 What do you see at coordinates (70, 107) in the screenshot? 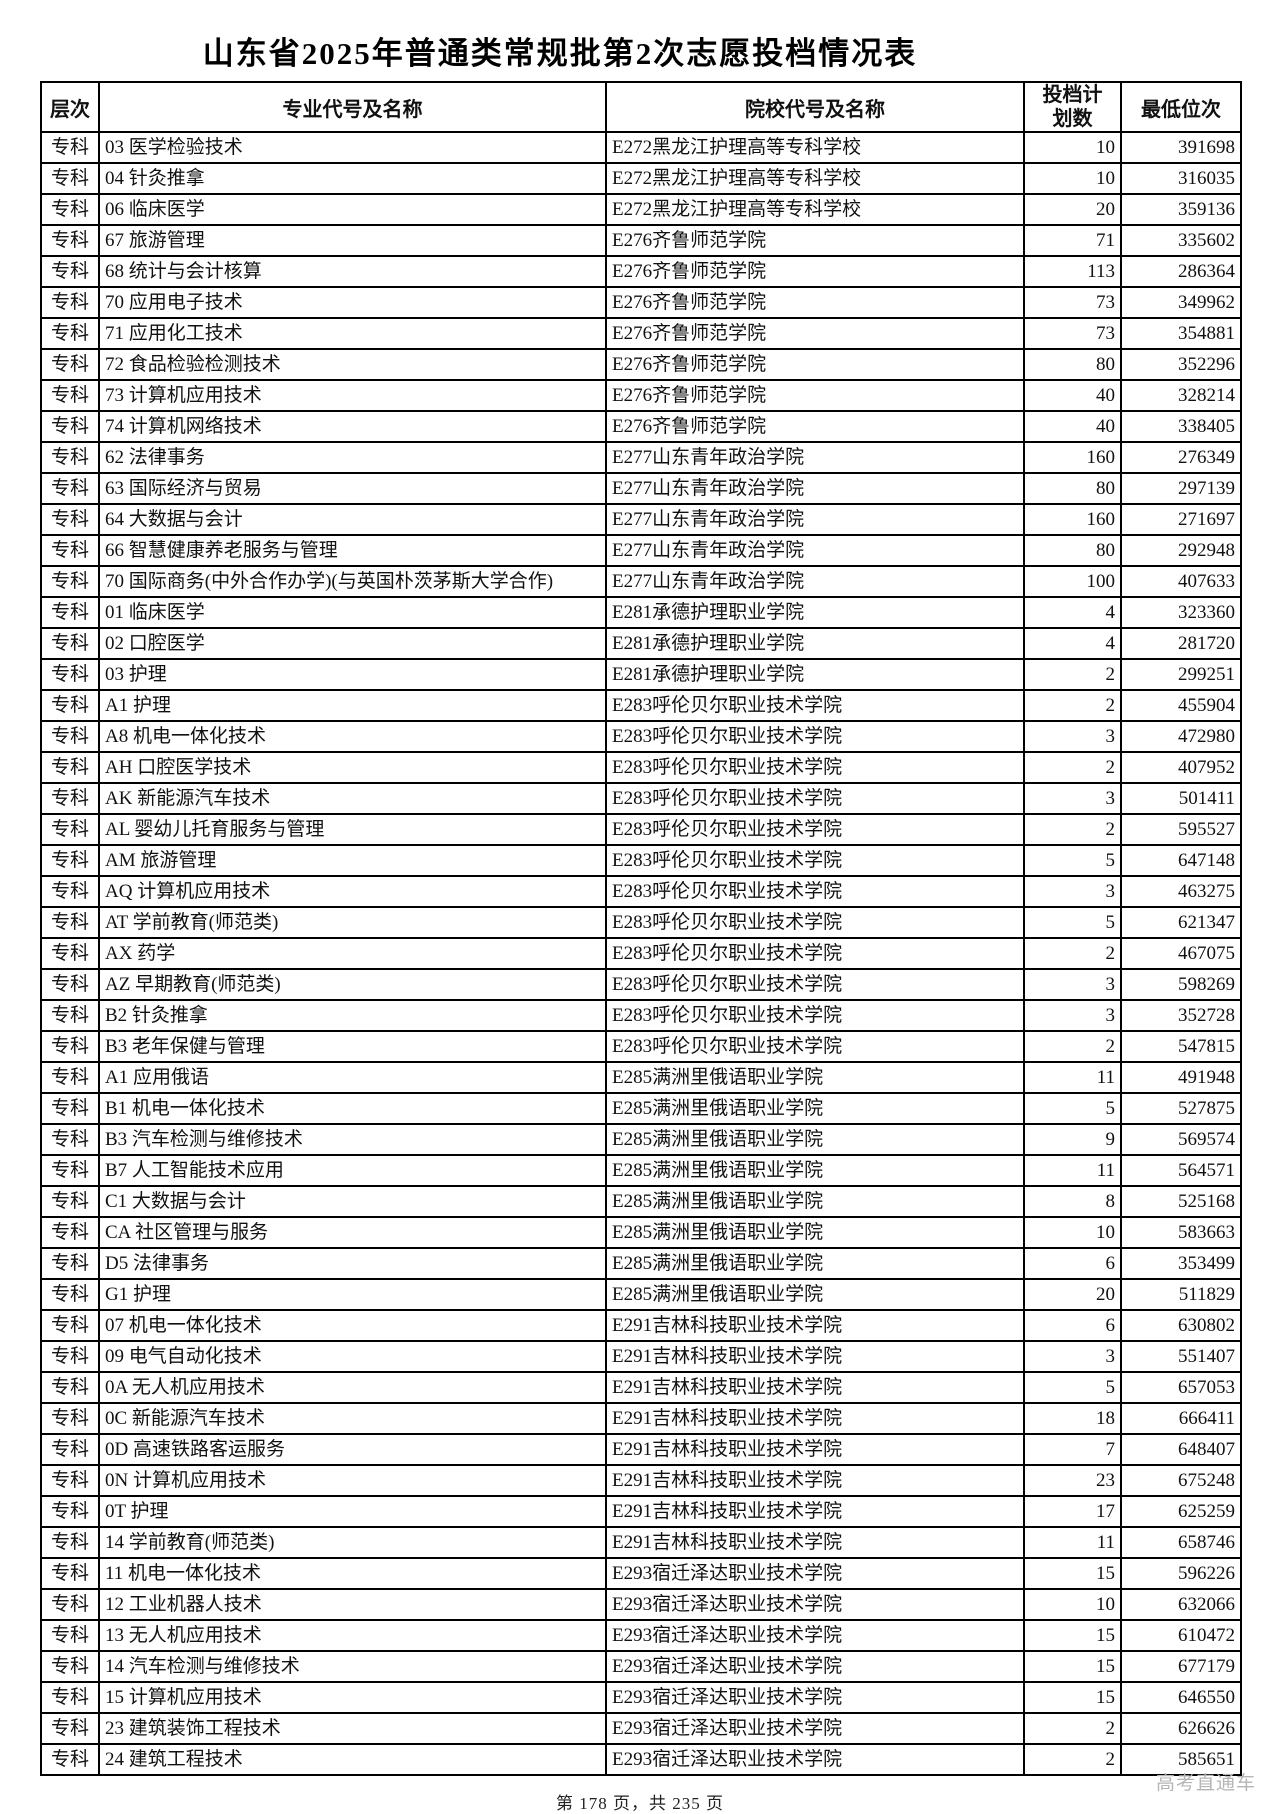
I see `header-level: 层次` at bounding box center [70, 107].